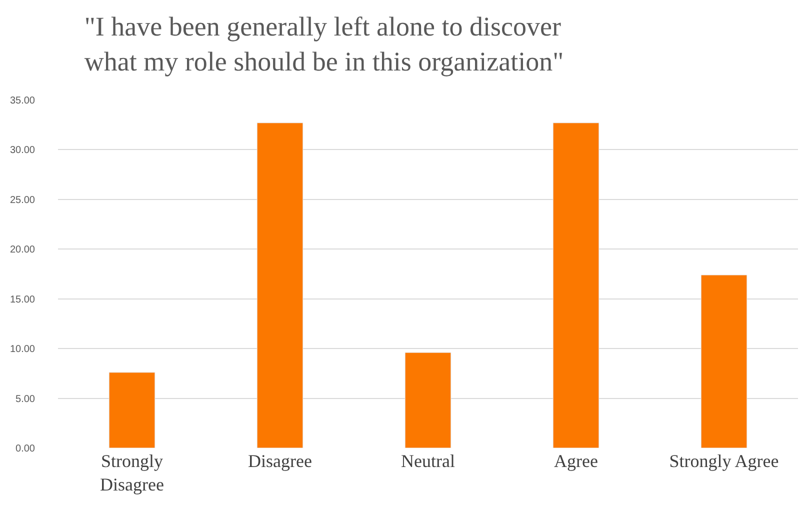 Image resolution: width=804 pixels, height=508 pixels. What do you see at coordinates (23, 200) in the screenshot?
I see `y-tick-label: 25.00` at bounding box center [23, 200].